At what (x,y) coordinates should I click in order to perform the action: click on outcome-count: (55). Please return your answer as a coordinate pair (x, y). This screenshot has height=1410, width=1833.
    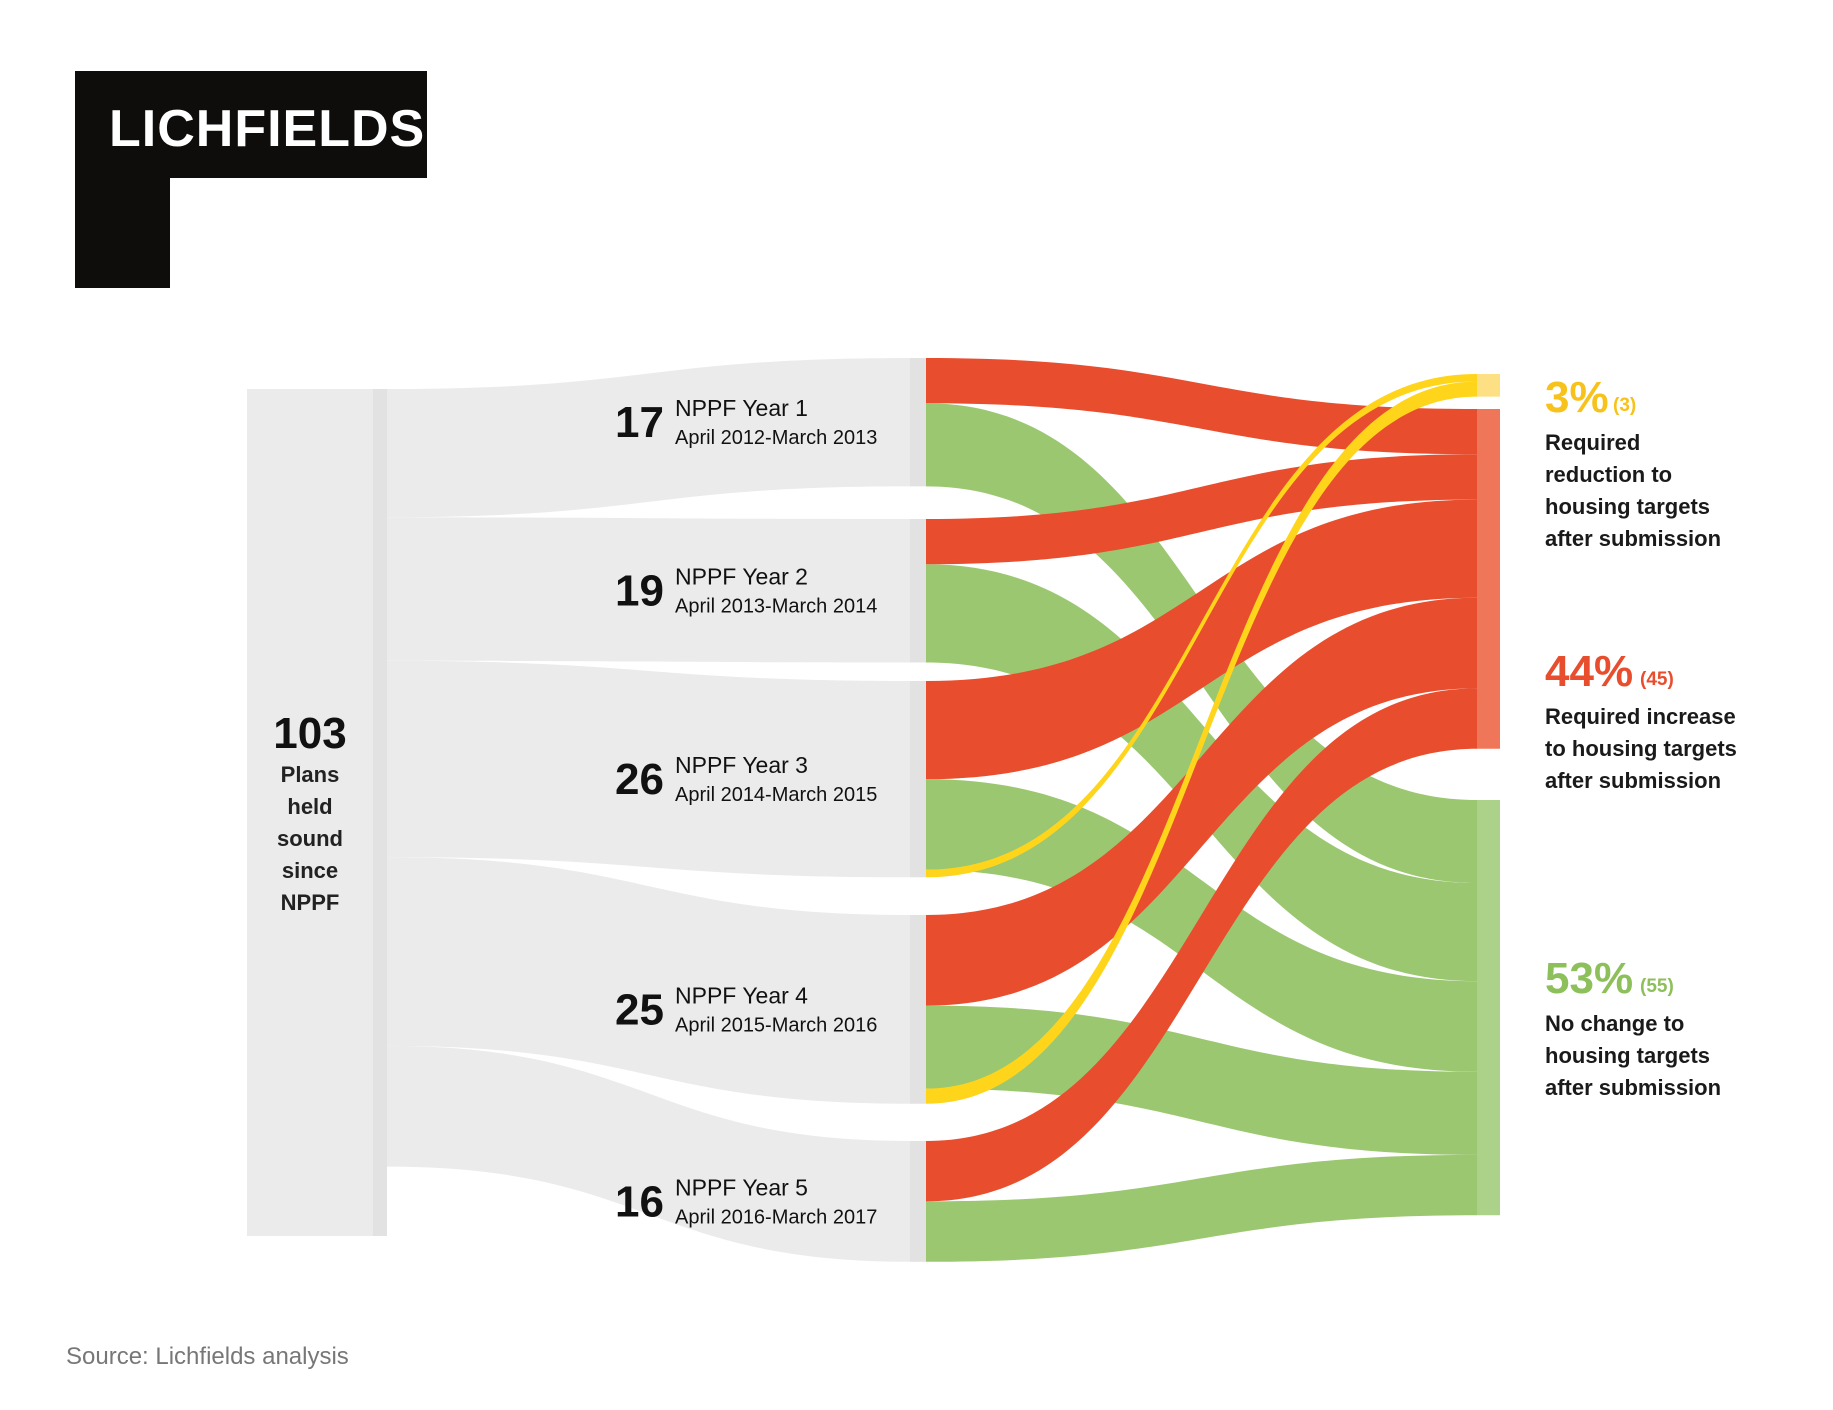
    Looking at the image, I should click on (1657, 986).